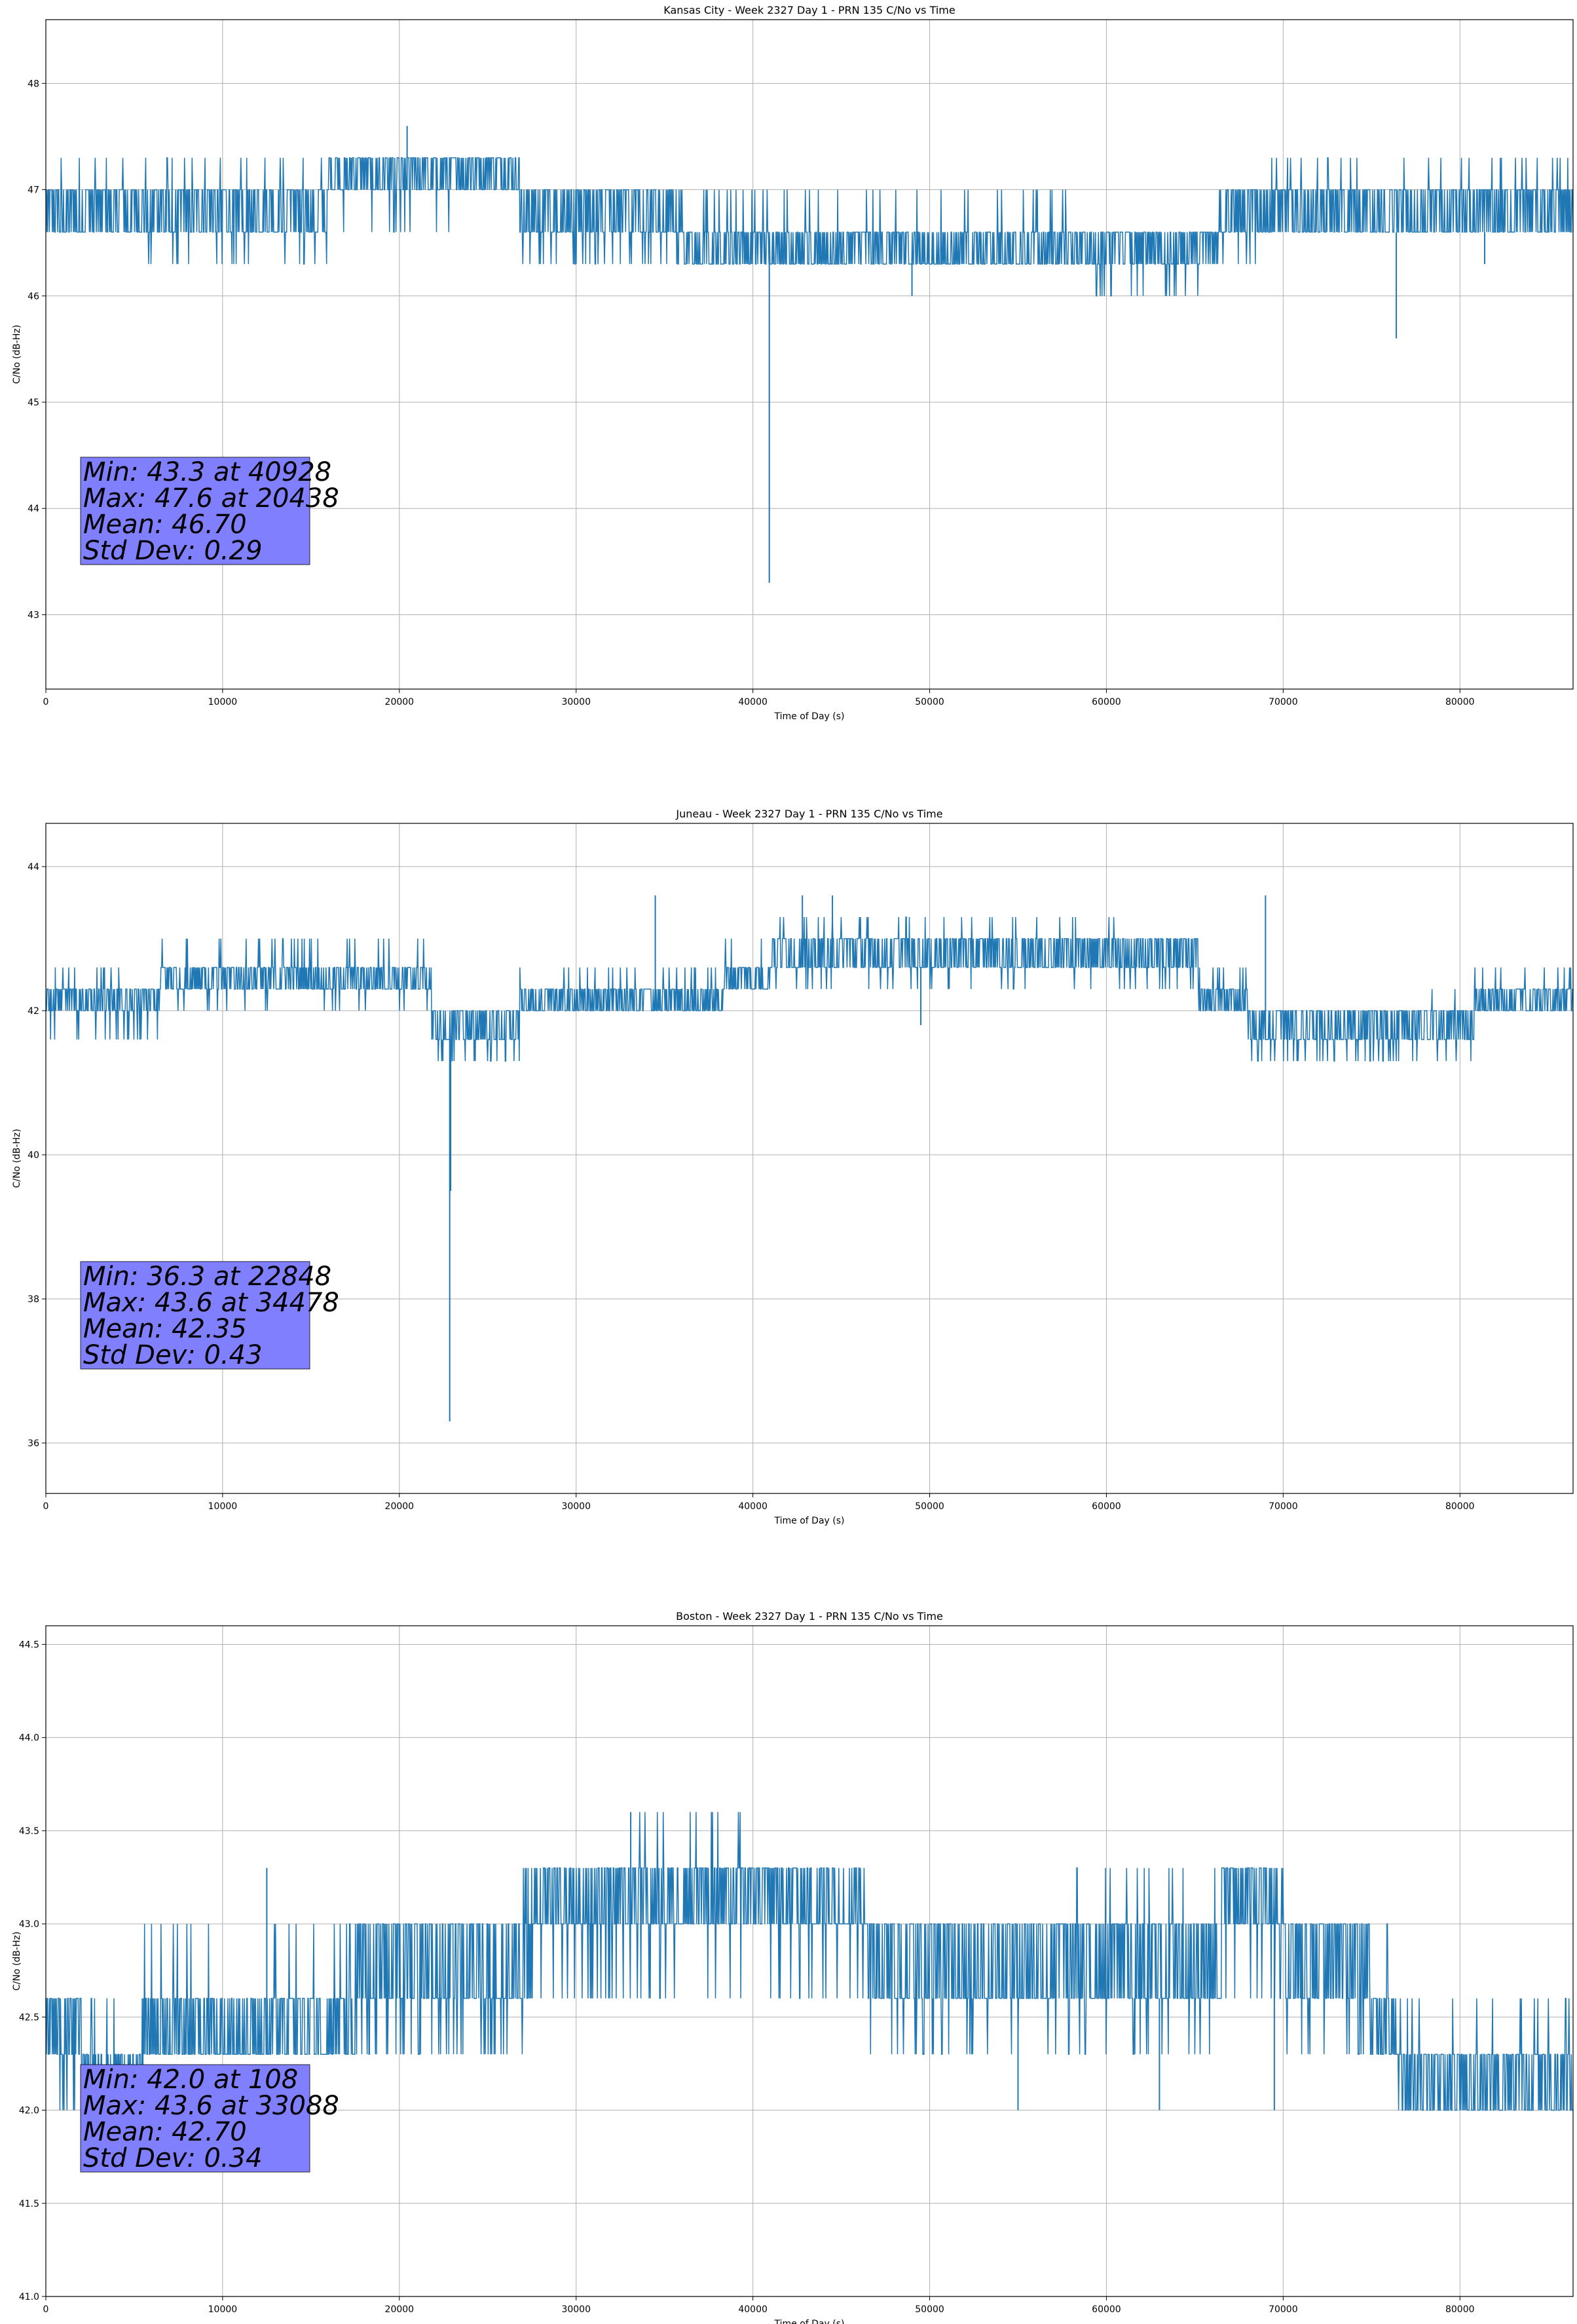  What do you see at coordinates (33, 296) in the screenshot?
I see `y-tick-label: 46` at bounding box center [33, 296].